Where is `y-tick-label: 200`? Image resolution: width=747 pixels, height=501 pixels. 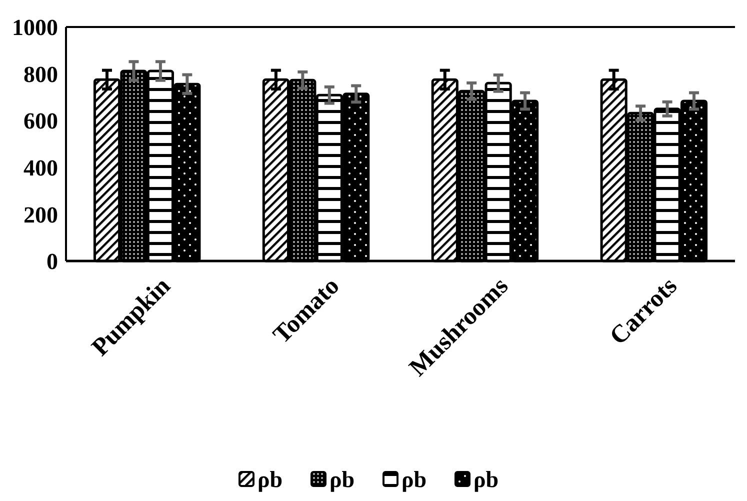
y-tick-label: 200 is located at coordinates (41, 215).